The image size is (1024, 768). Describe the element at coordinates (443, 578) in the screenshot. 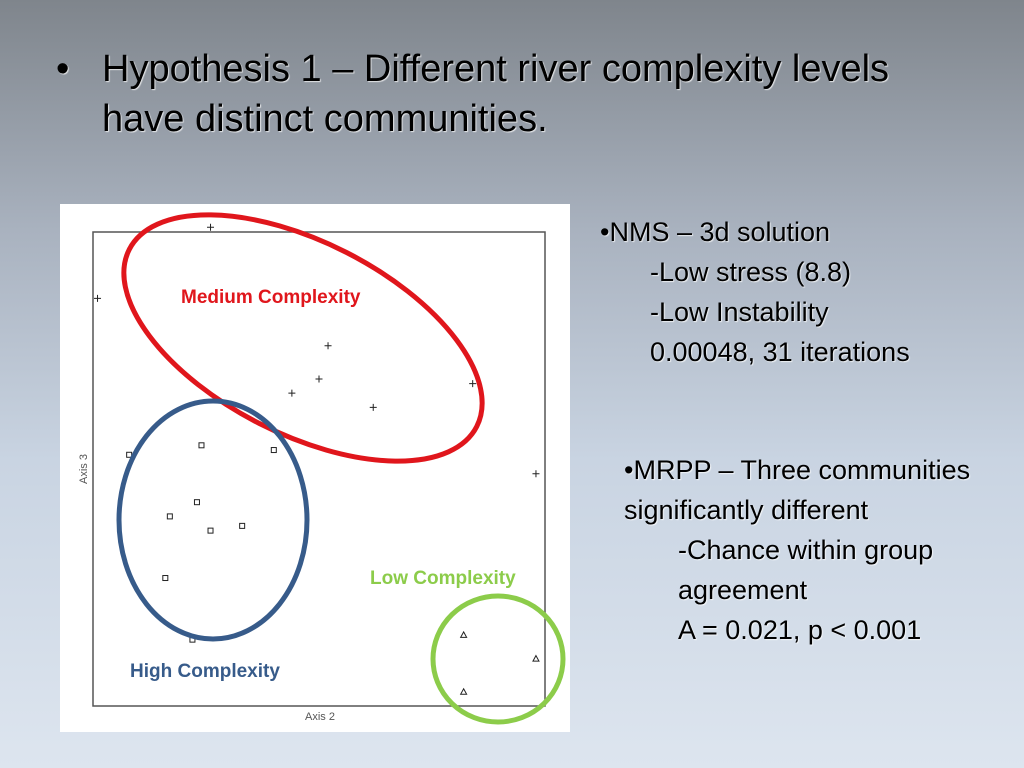

I see `low-complexity-label: Low Complexity` at that location.